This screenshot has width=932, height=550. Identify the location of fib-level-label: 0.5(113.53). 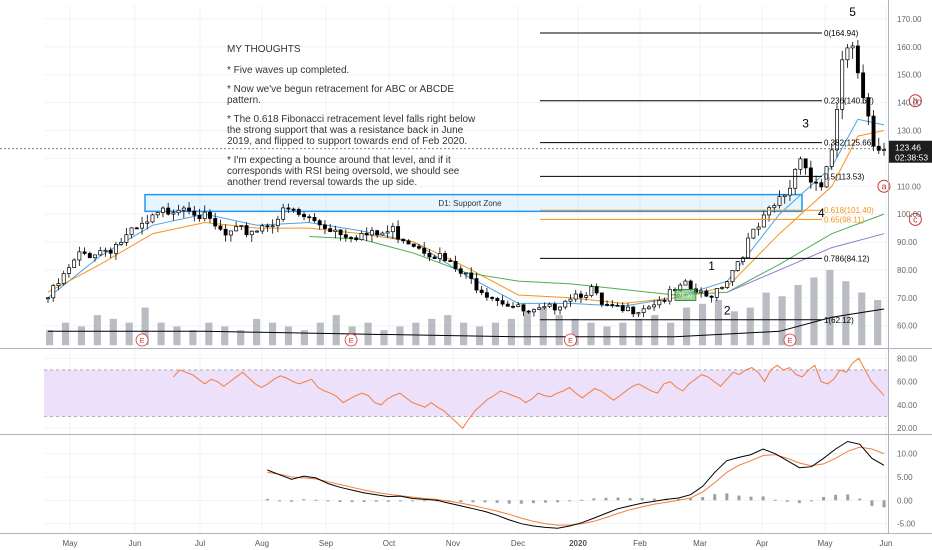
(844, 176).